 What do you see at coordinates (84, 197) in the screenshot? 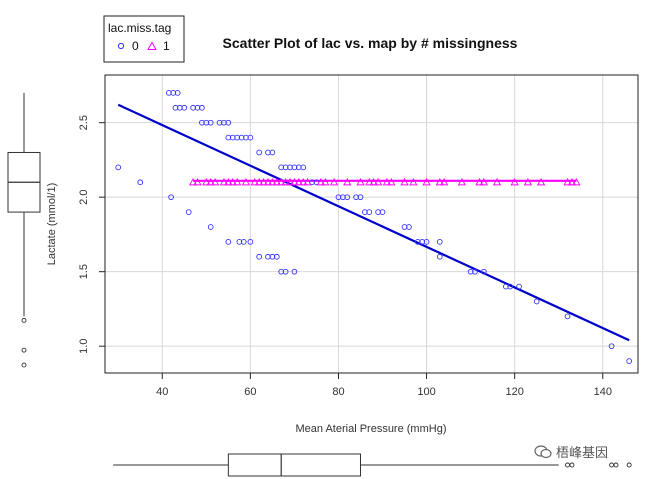
I see `y-tick-label: 2.0` at bounding box center [84, 197].